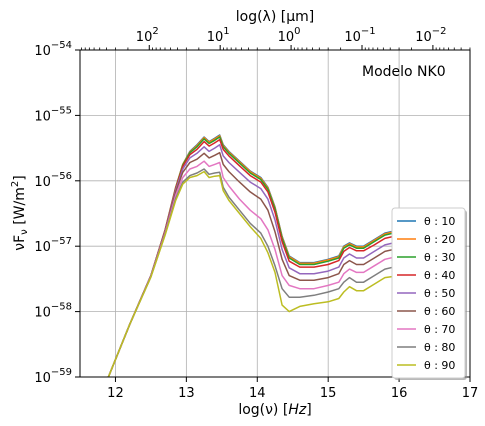 Image resolution: width=485 pixels, height=426 pixels. Describe the element at coordinates (328, 393) in the screenshot. I see `x-tick-label: 15` at that location.